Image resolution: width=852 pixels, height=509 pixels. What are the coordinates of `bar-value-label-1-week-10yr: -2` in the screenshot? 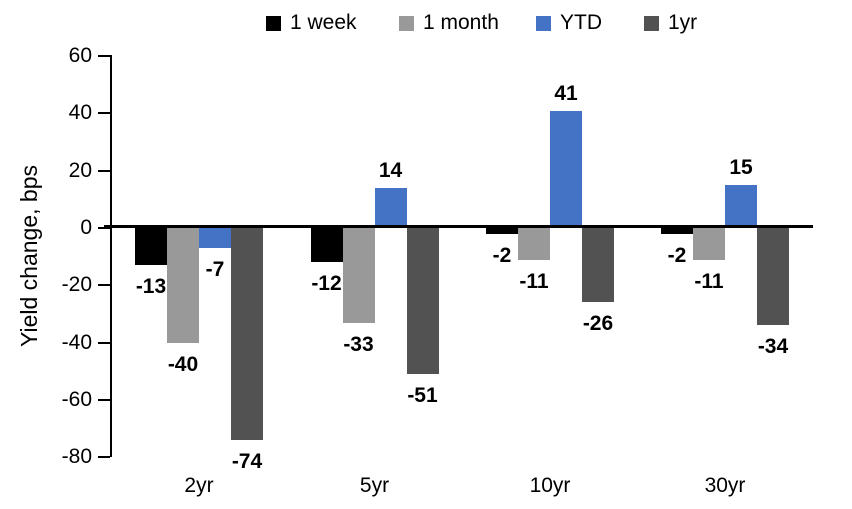 It's located at (502, 255).